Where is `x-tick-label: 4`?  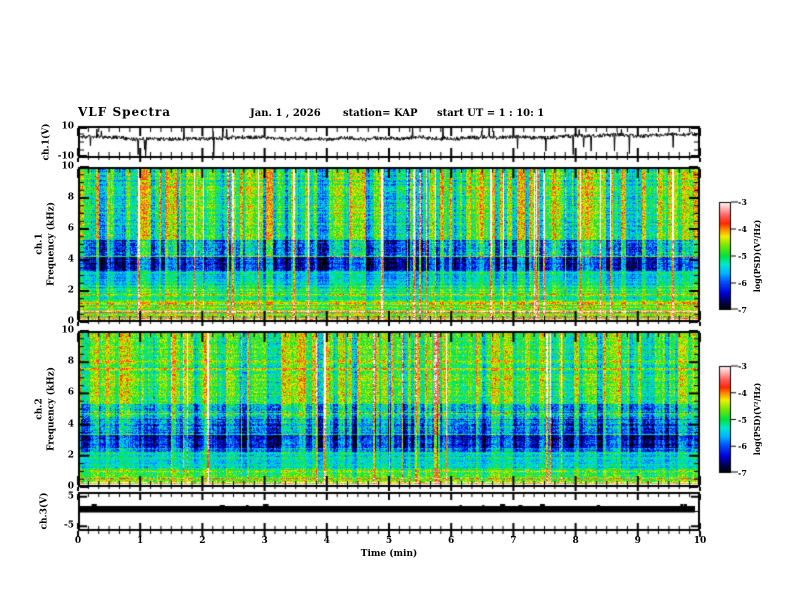 x-tick-label: 4 is located at coordinates (326, 541).